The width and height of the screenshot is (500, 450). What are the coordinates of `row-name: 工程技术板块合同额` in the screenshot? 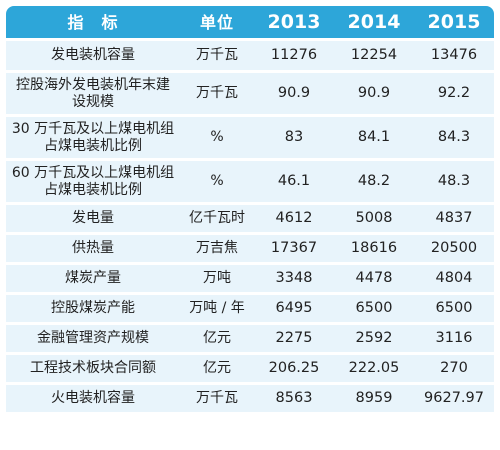 It's located at (93, 368).